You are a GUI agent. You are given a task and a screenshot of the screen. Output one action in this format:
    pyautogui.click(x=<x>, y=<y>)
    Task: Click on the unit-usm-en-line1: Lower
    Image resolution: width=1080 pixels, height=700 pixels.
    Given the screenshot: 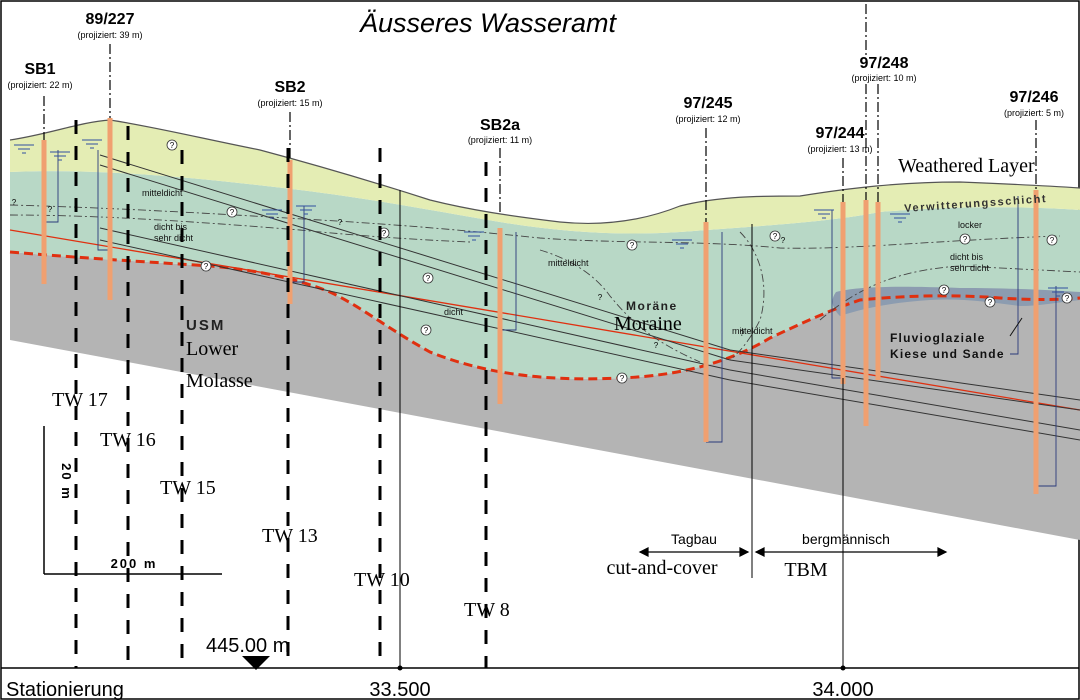 What is the action you would take?
    pyautogui.click(x=212, y=349)
    